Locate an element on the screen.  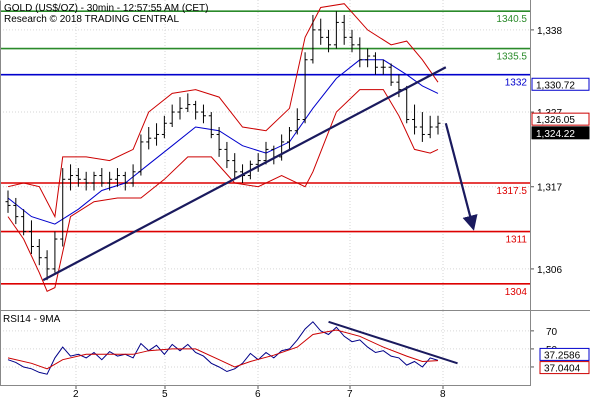
price-tag-1,324.22: 1,324.22 is located at coordinates (560, 133).